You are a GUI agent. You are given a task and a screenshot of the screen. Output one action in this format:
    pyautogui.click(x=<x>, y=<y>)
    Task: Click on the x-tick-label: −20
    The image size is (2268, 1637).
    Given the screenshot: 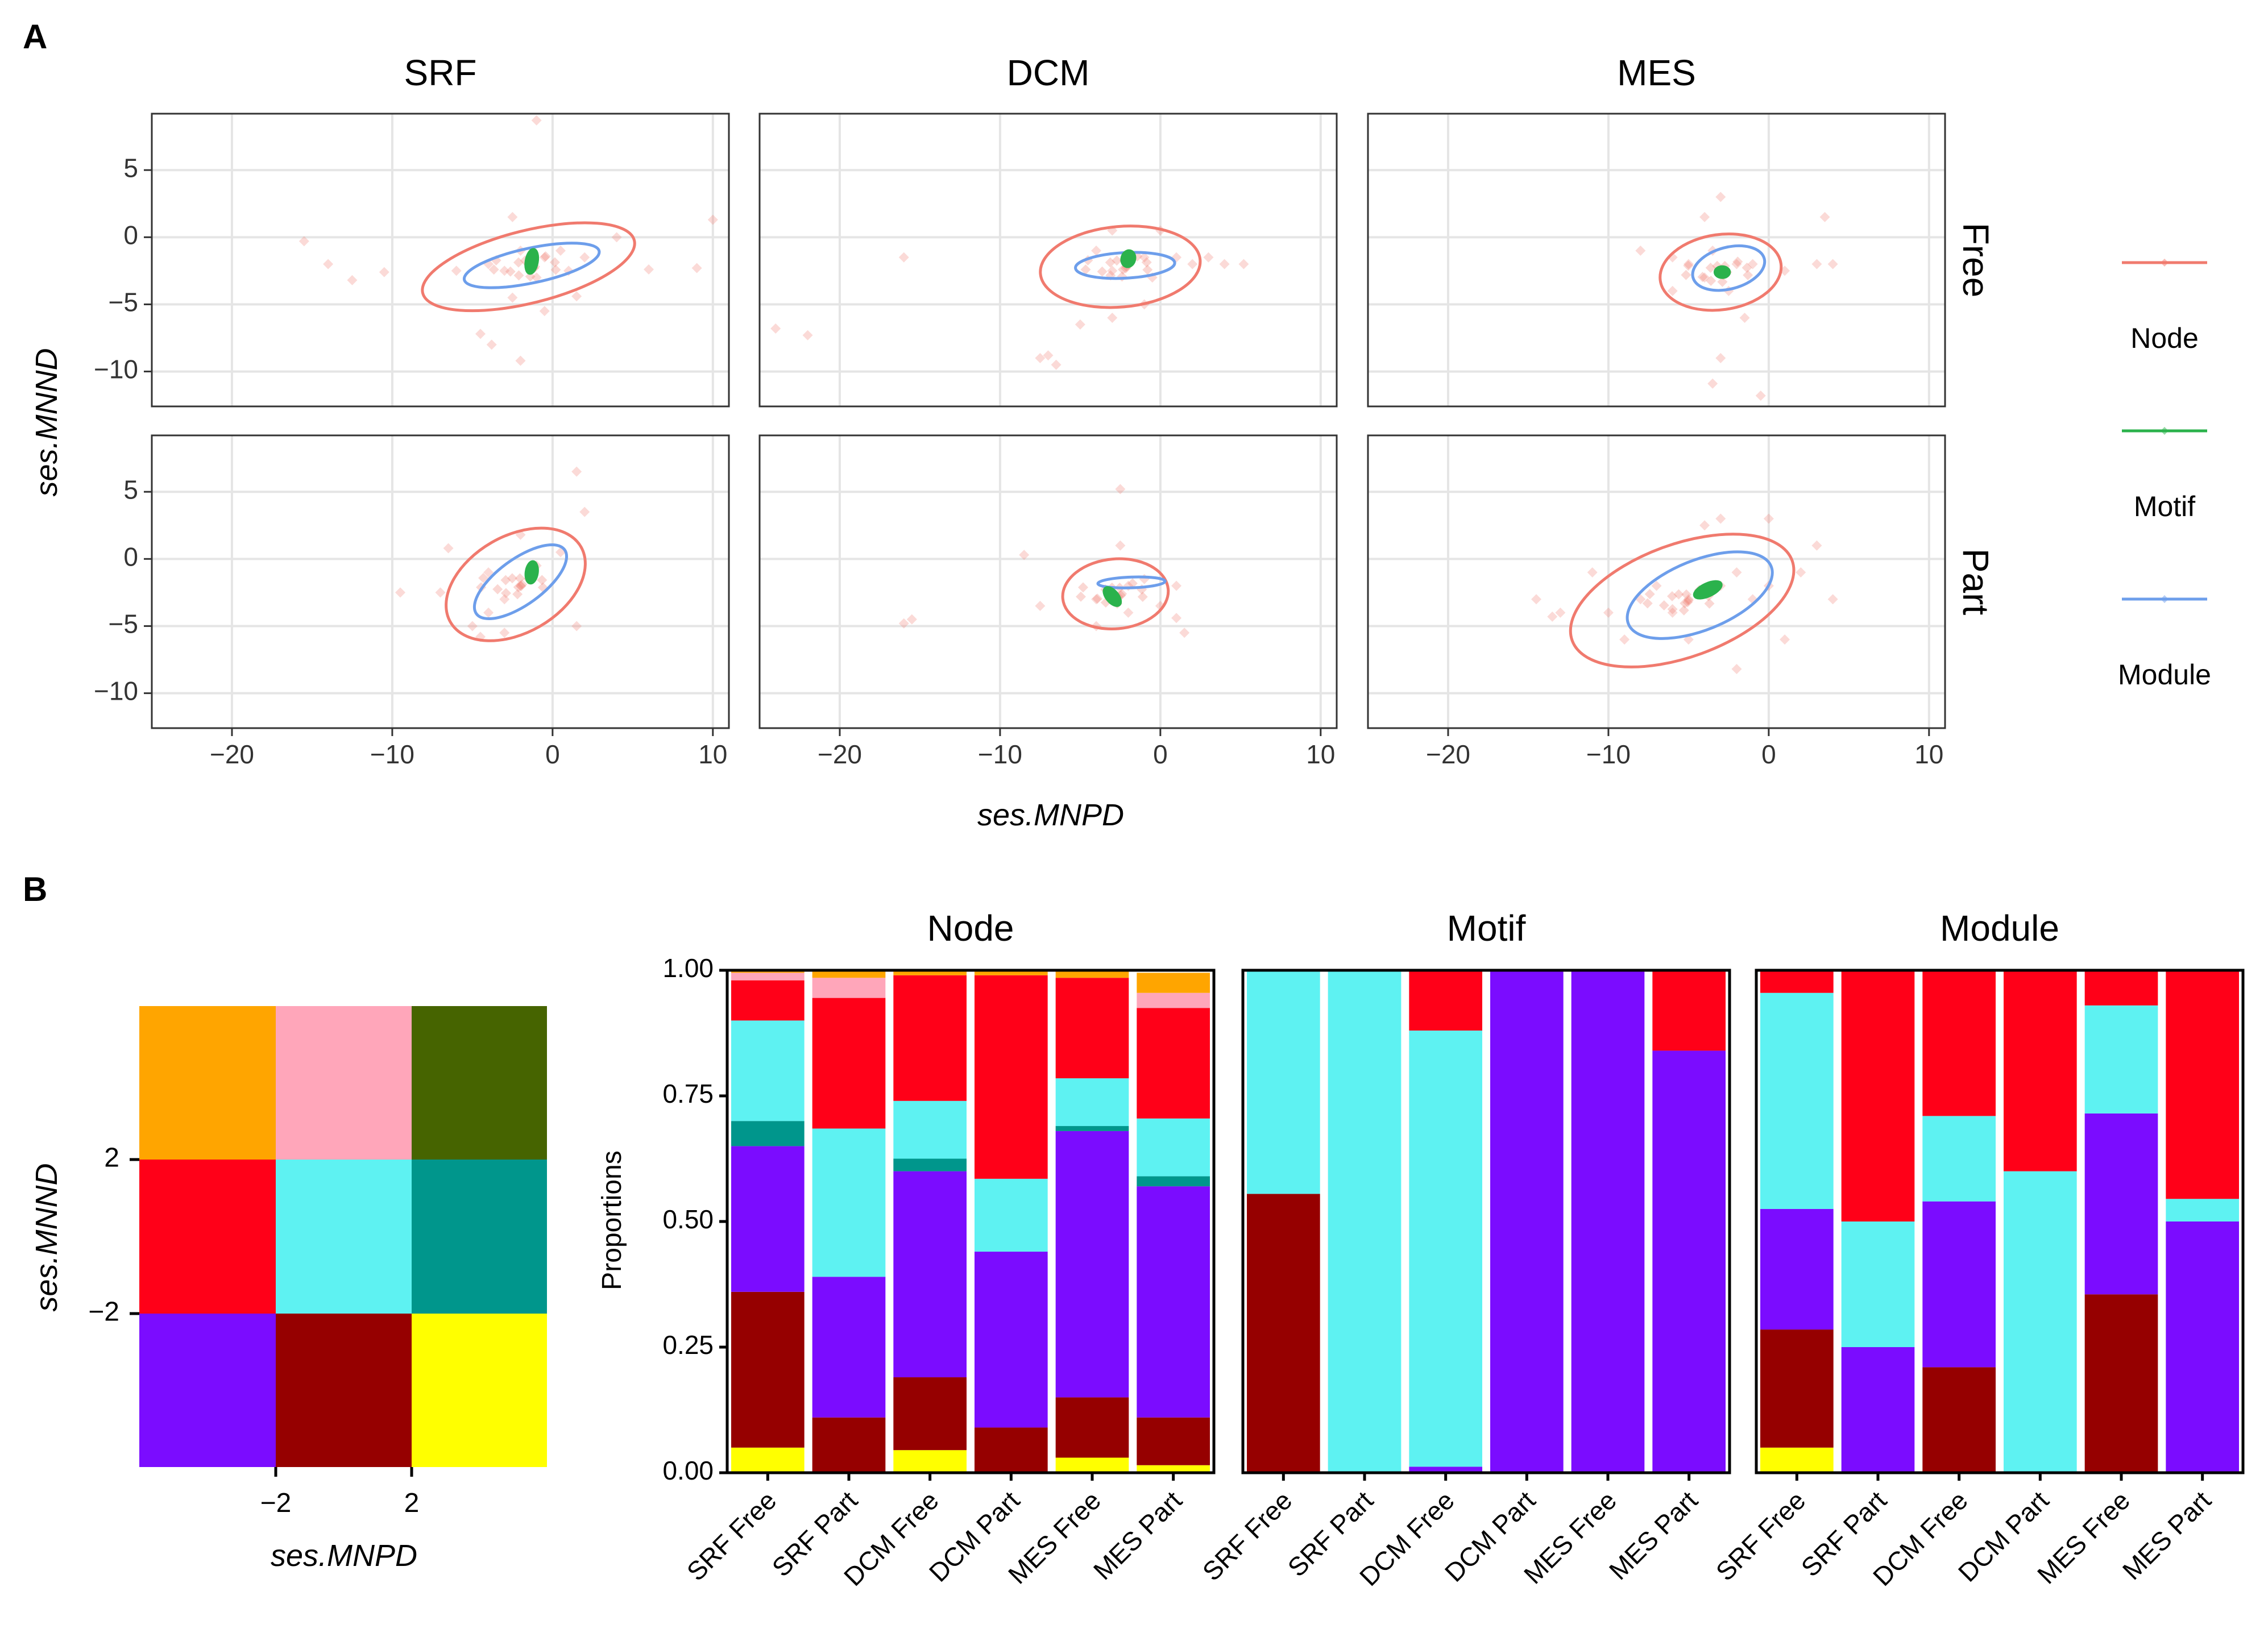 What is the action you would take?
    pyautogui.click(x=1448, y=754)
    